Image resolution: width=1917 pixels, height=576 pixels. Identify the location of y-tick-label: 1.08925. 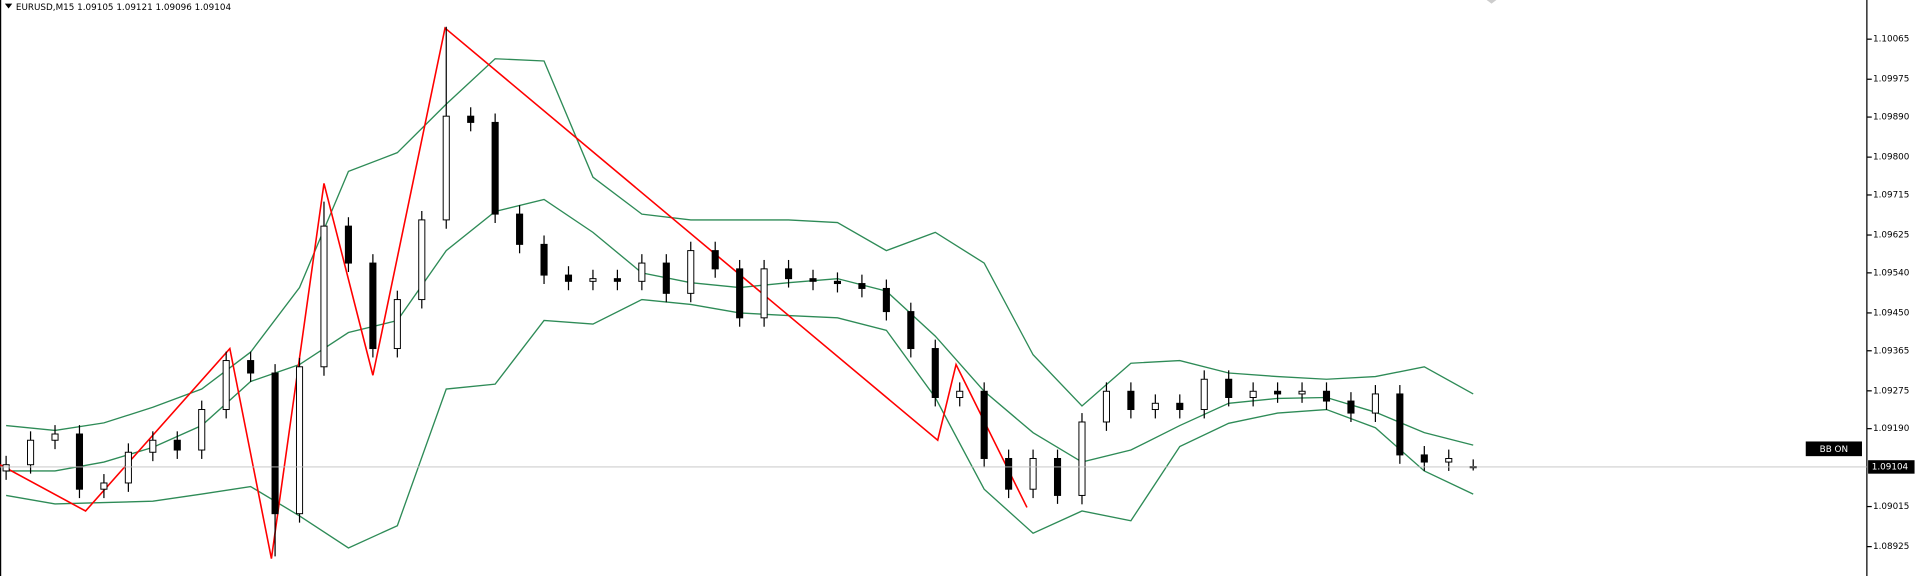
(1891, 547).